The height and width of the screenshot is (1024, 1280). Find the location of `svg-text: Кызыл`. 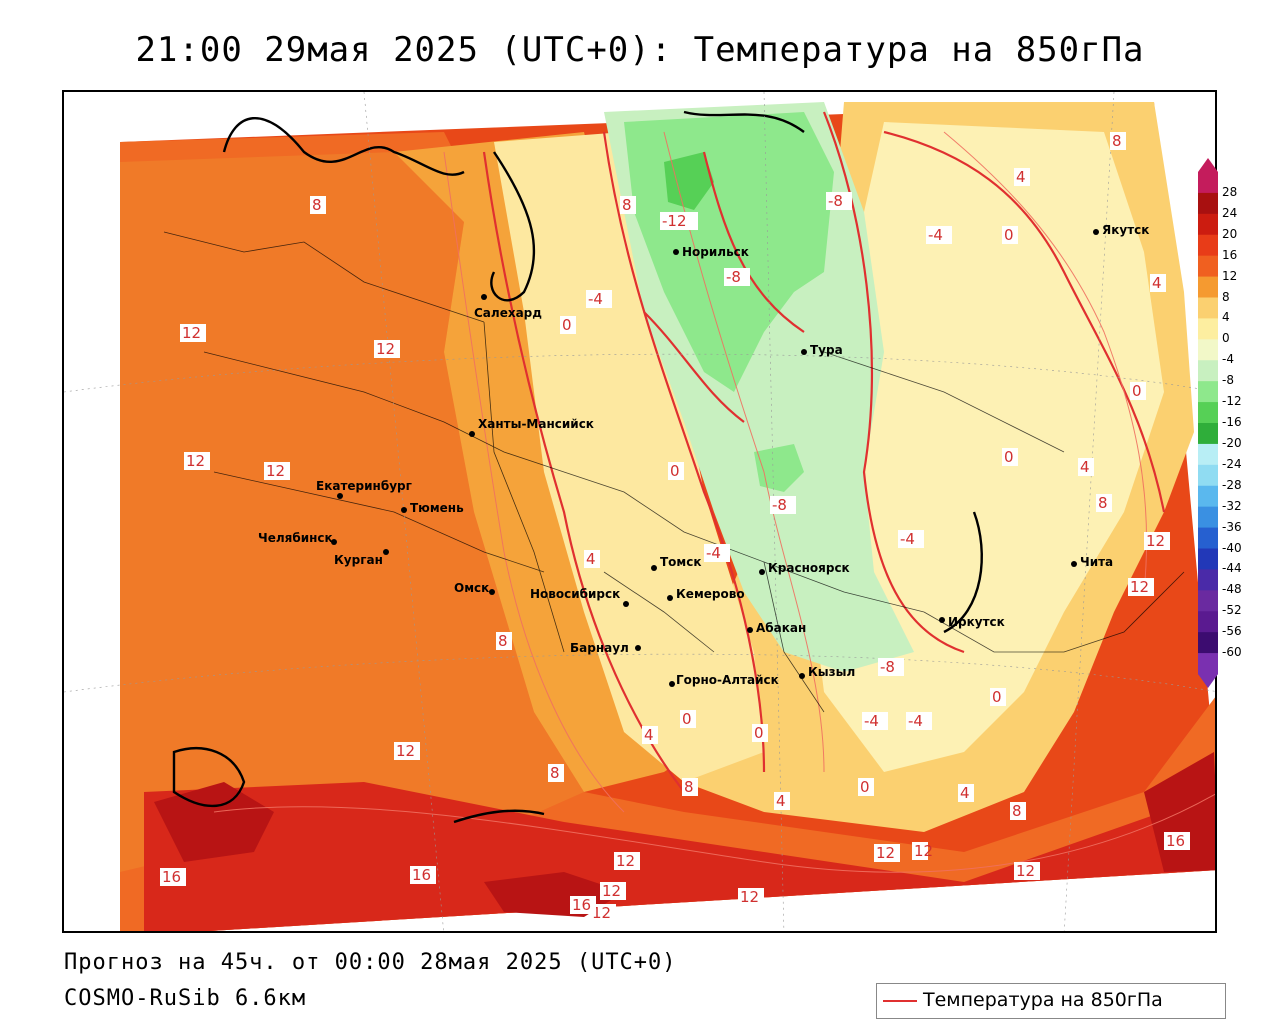

svg-text: Кызыл is located at coordinates (831, 672).